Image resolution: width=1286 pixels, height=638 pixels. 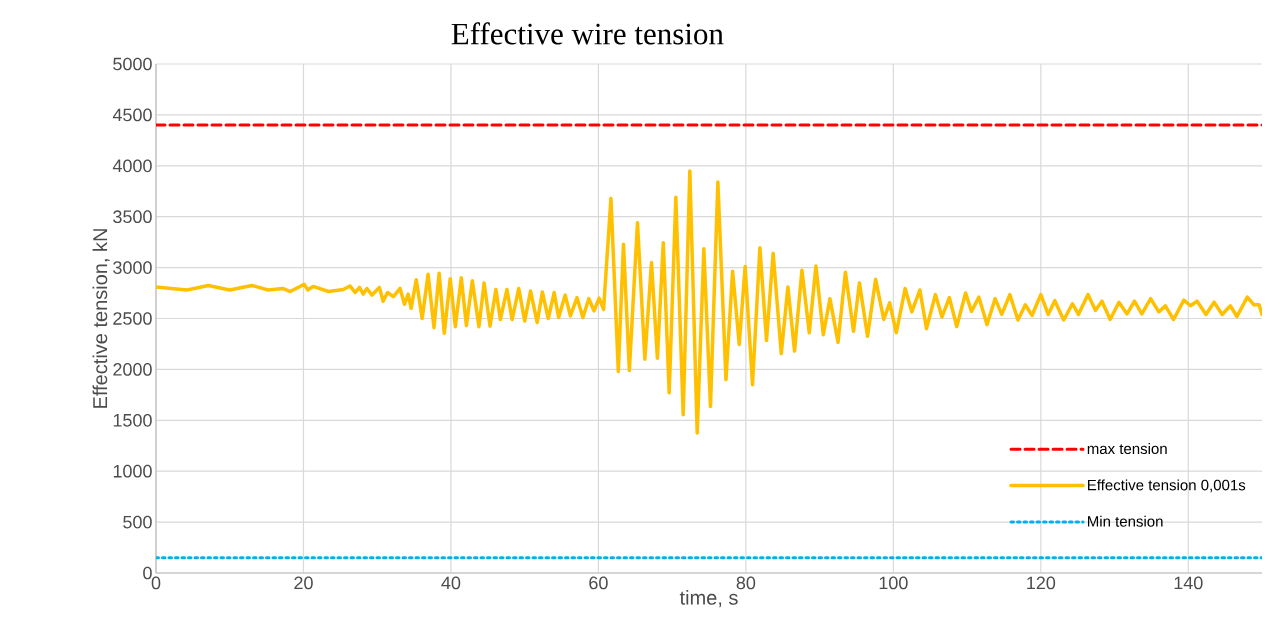 What do you see at coordinates (1127, 449) in the screenshot?
I see `legend-label: max tension` at bounding box center [1127, 449].